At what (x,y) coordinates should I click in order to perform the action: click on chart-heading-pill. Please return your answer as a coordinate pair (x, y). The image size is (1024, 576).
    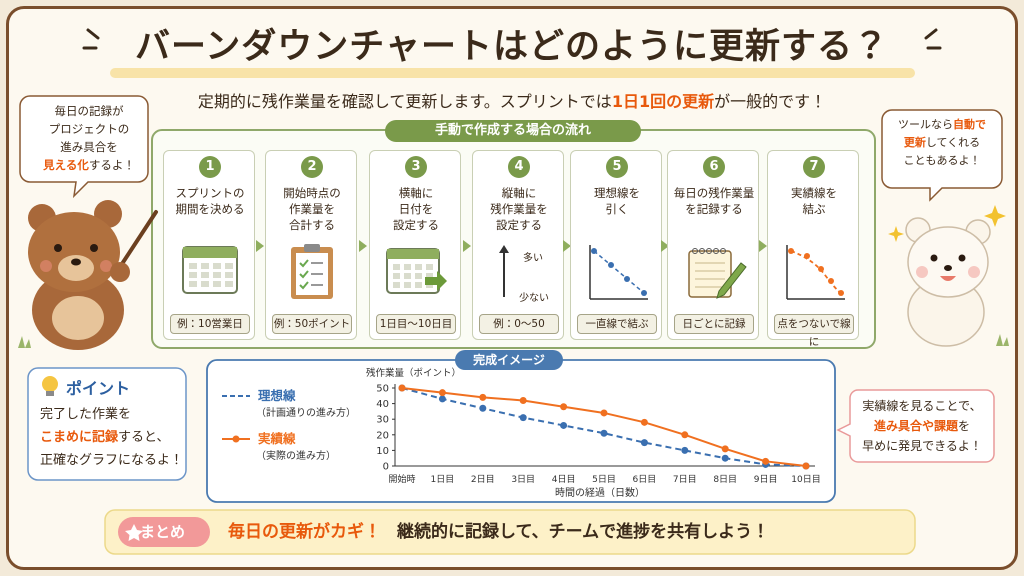
    Looking at the image, I should click on (509, 360).